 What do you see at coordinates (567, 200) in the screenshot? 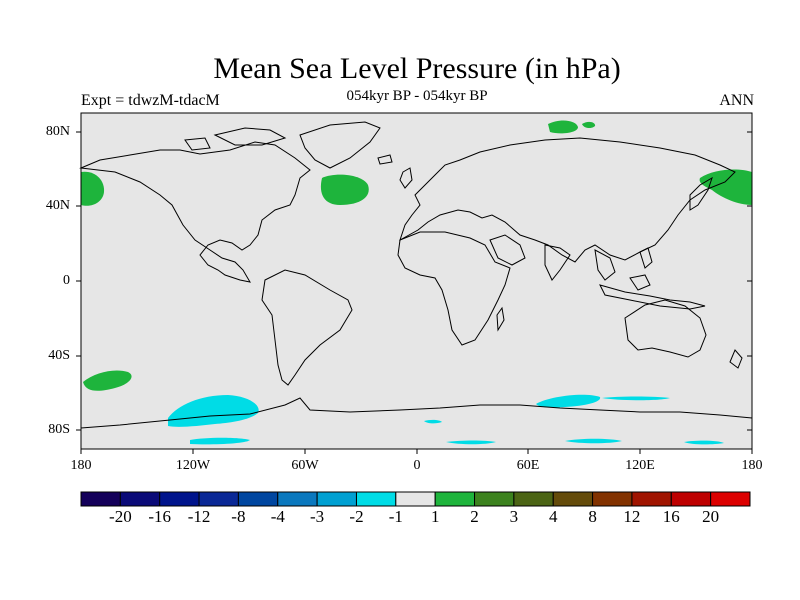
I see `eurasia-coast` at bounding box center [567, 200].